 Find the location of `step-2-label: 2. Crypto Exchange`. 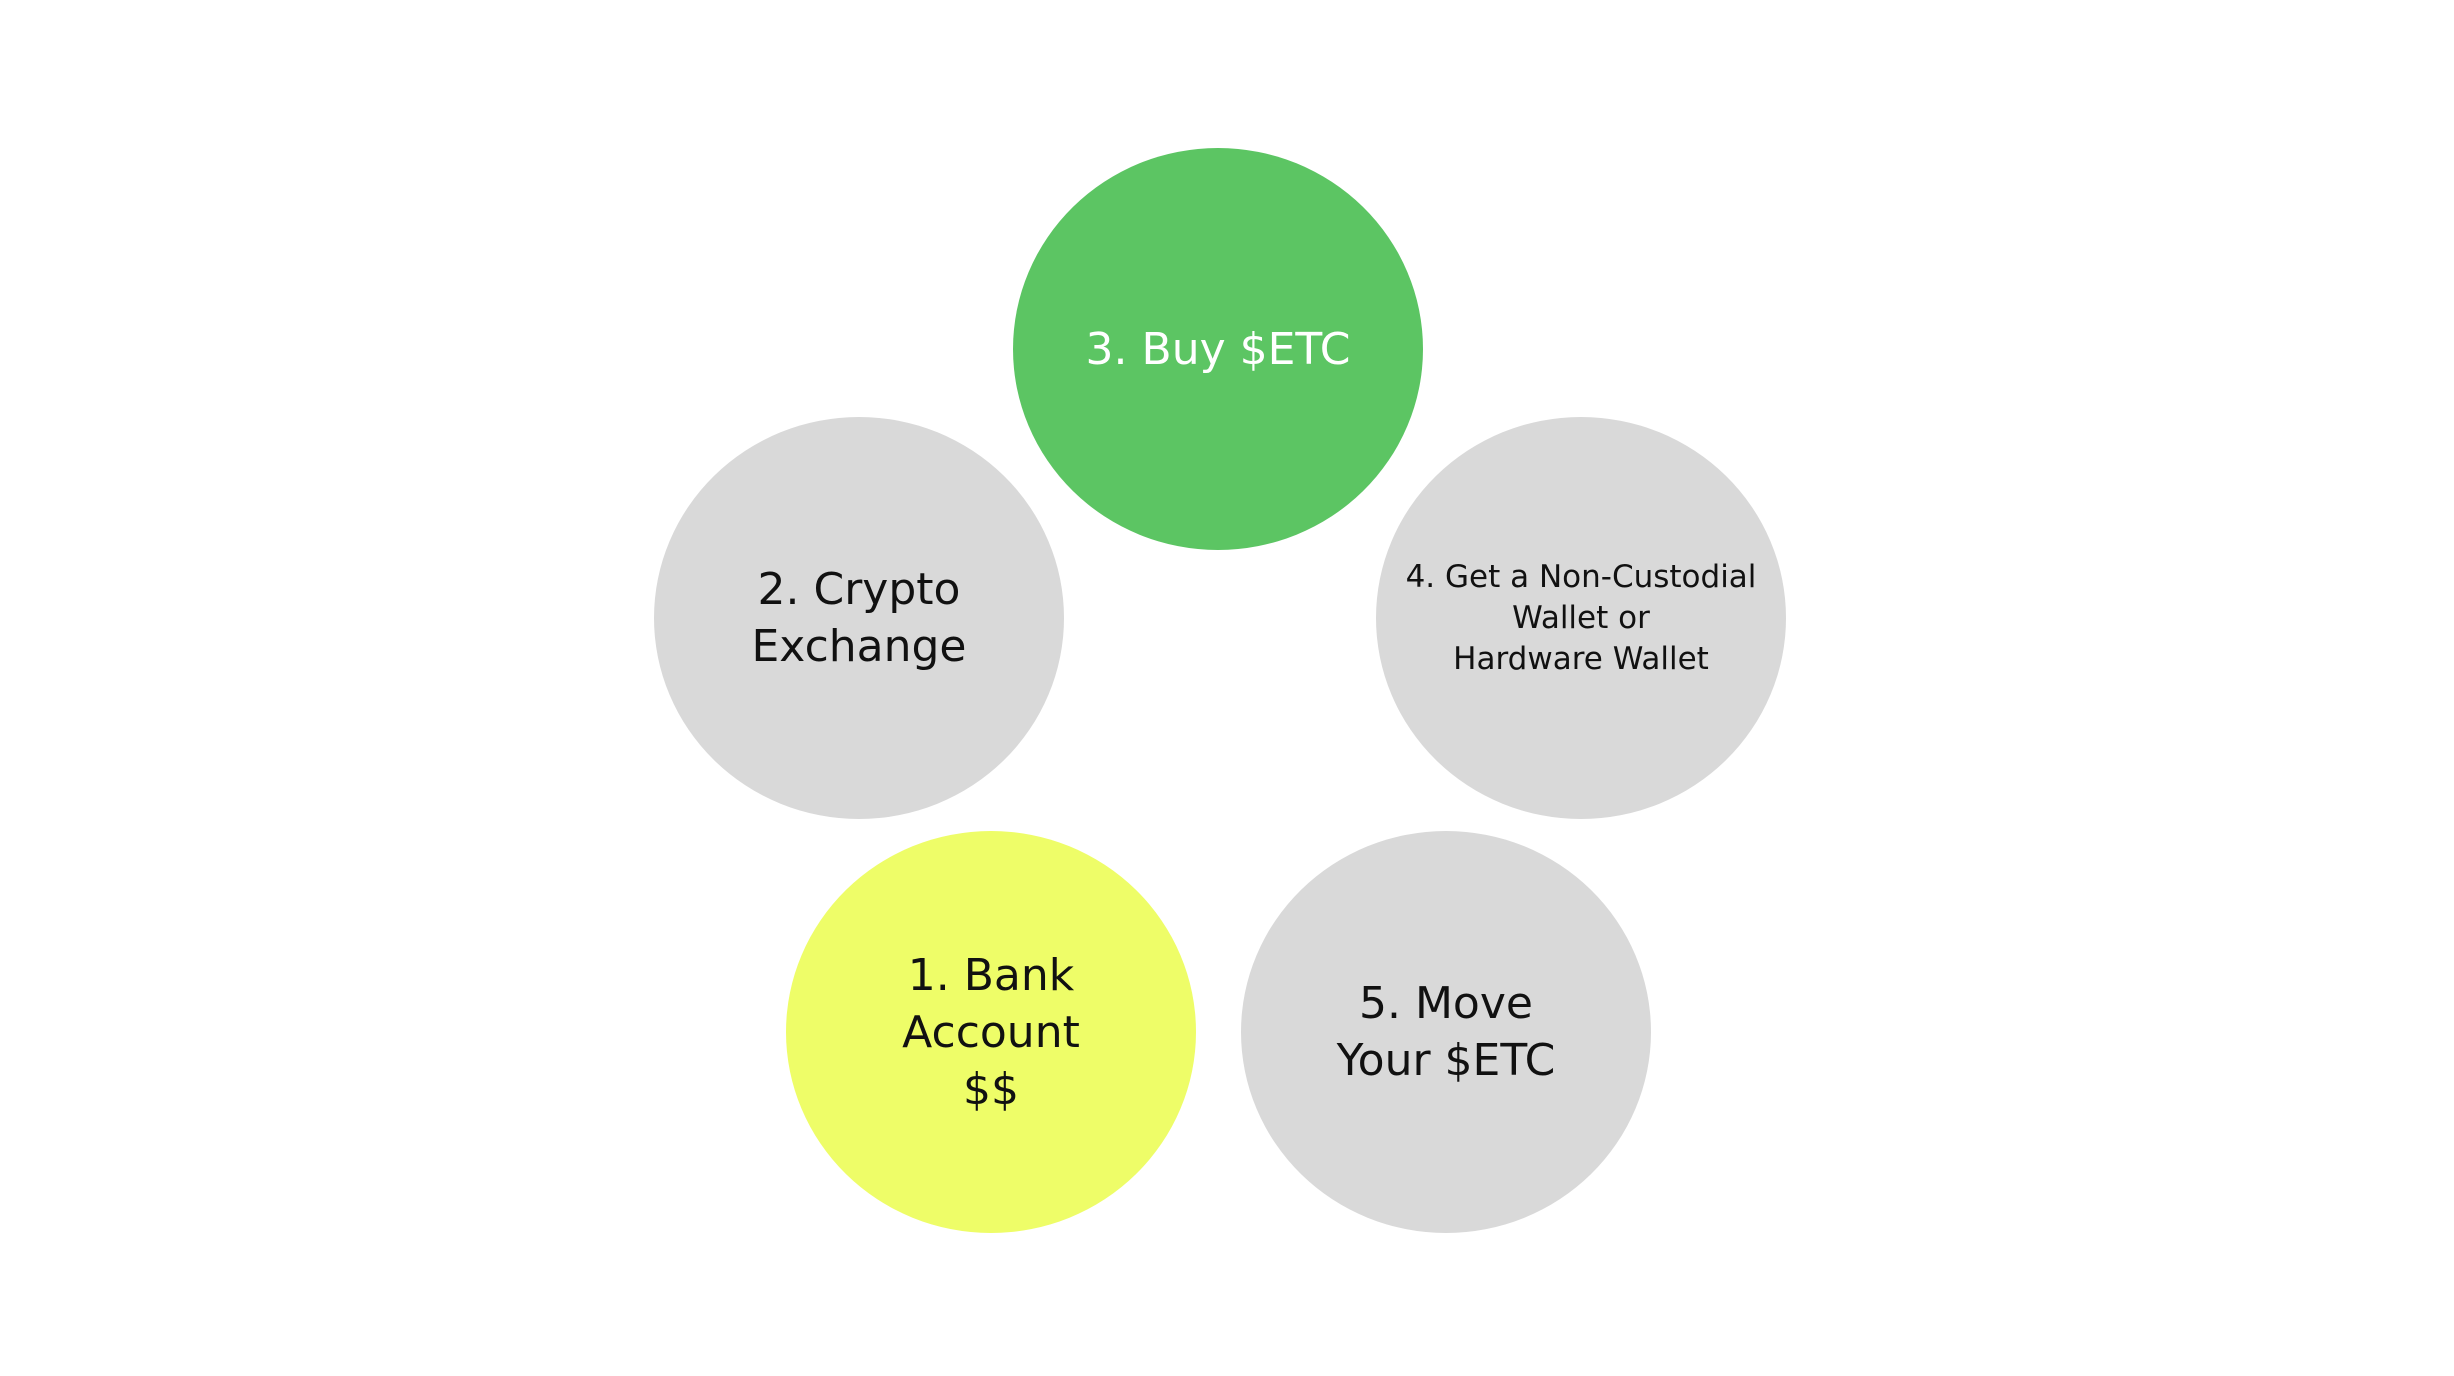

step-2-label: 2. Crypto Exchange is located at coordinates (859, 618).